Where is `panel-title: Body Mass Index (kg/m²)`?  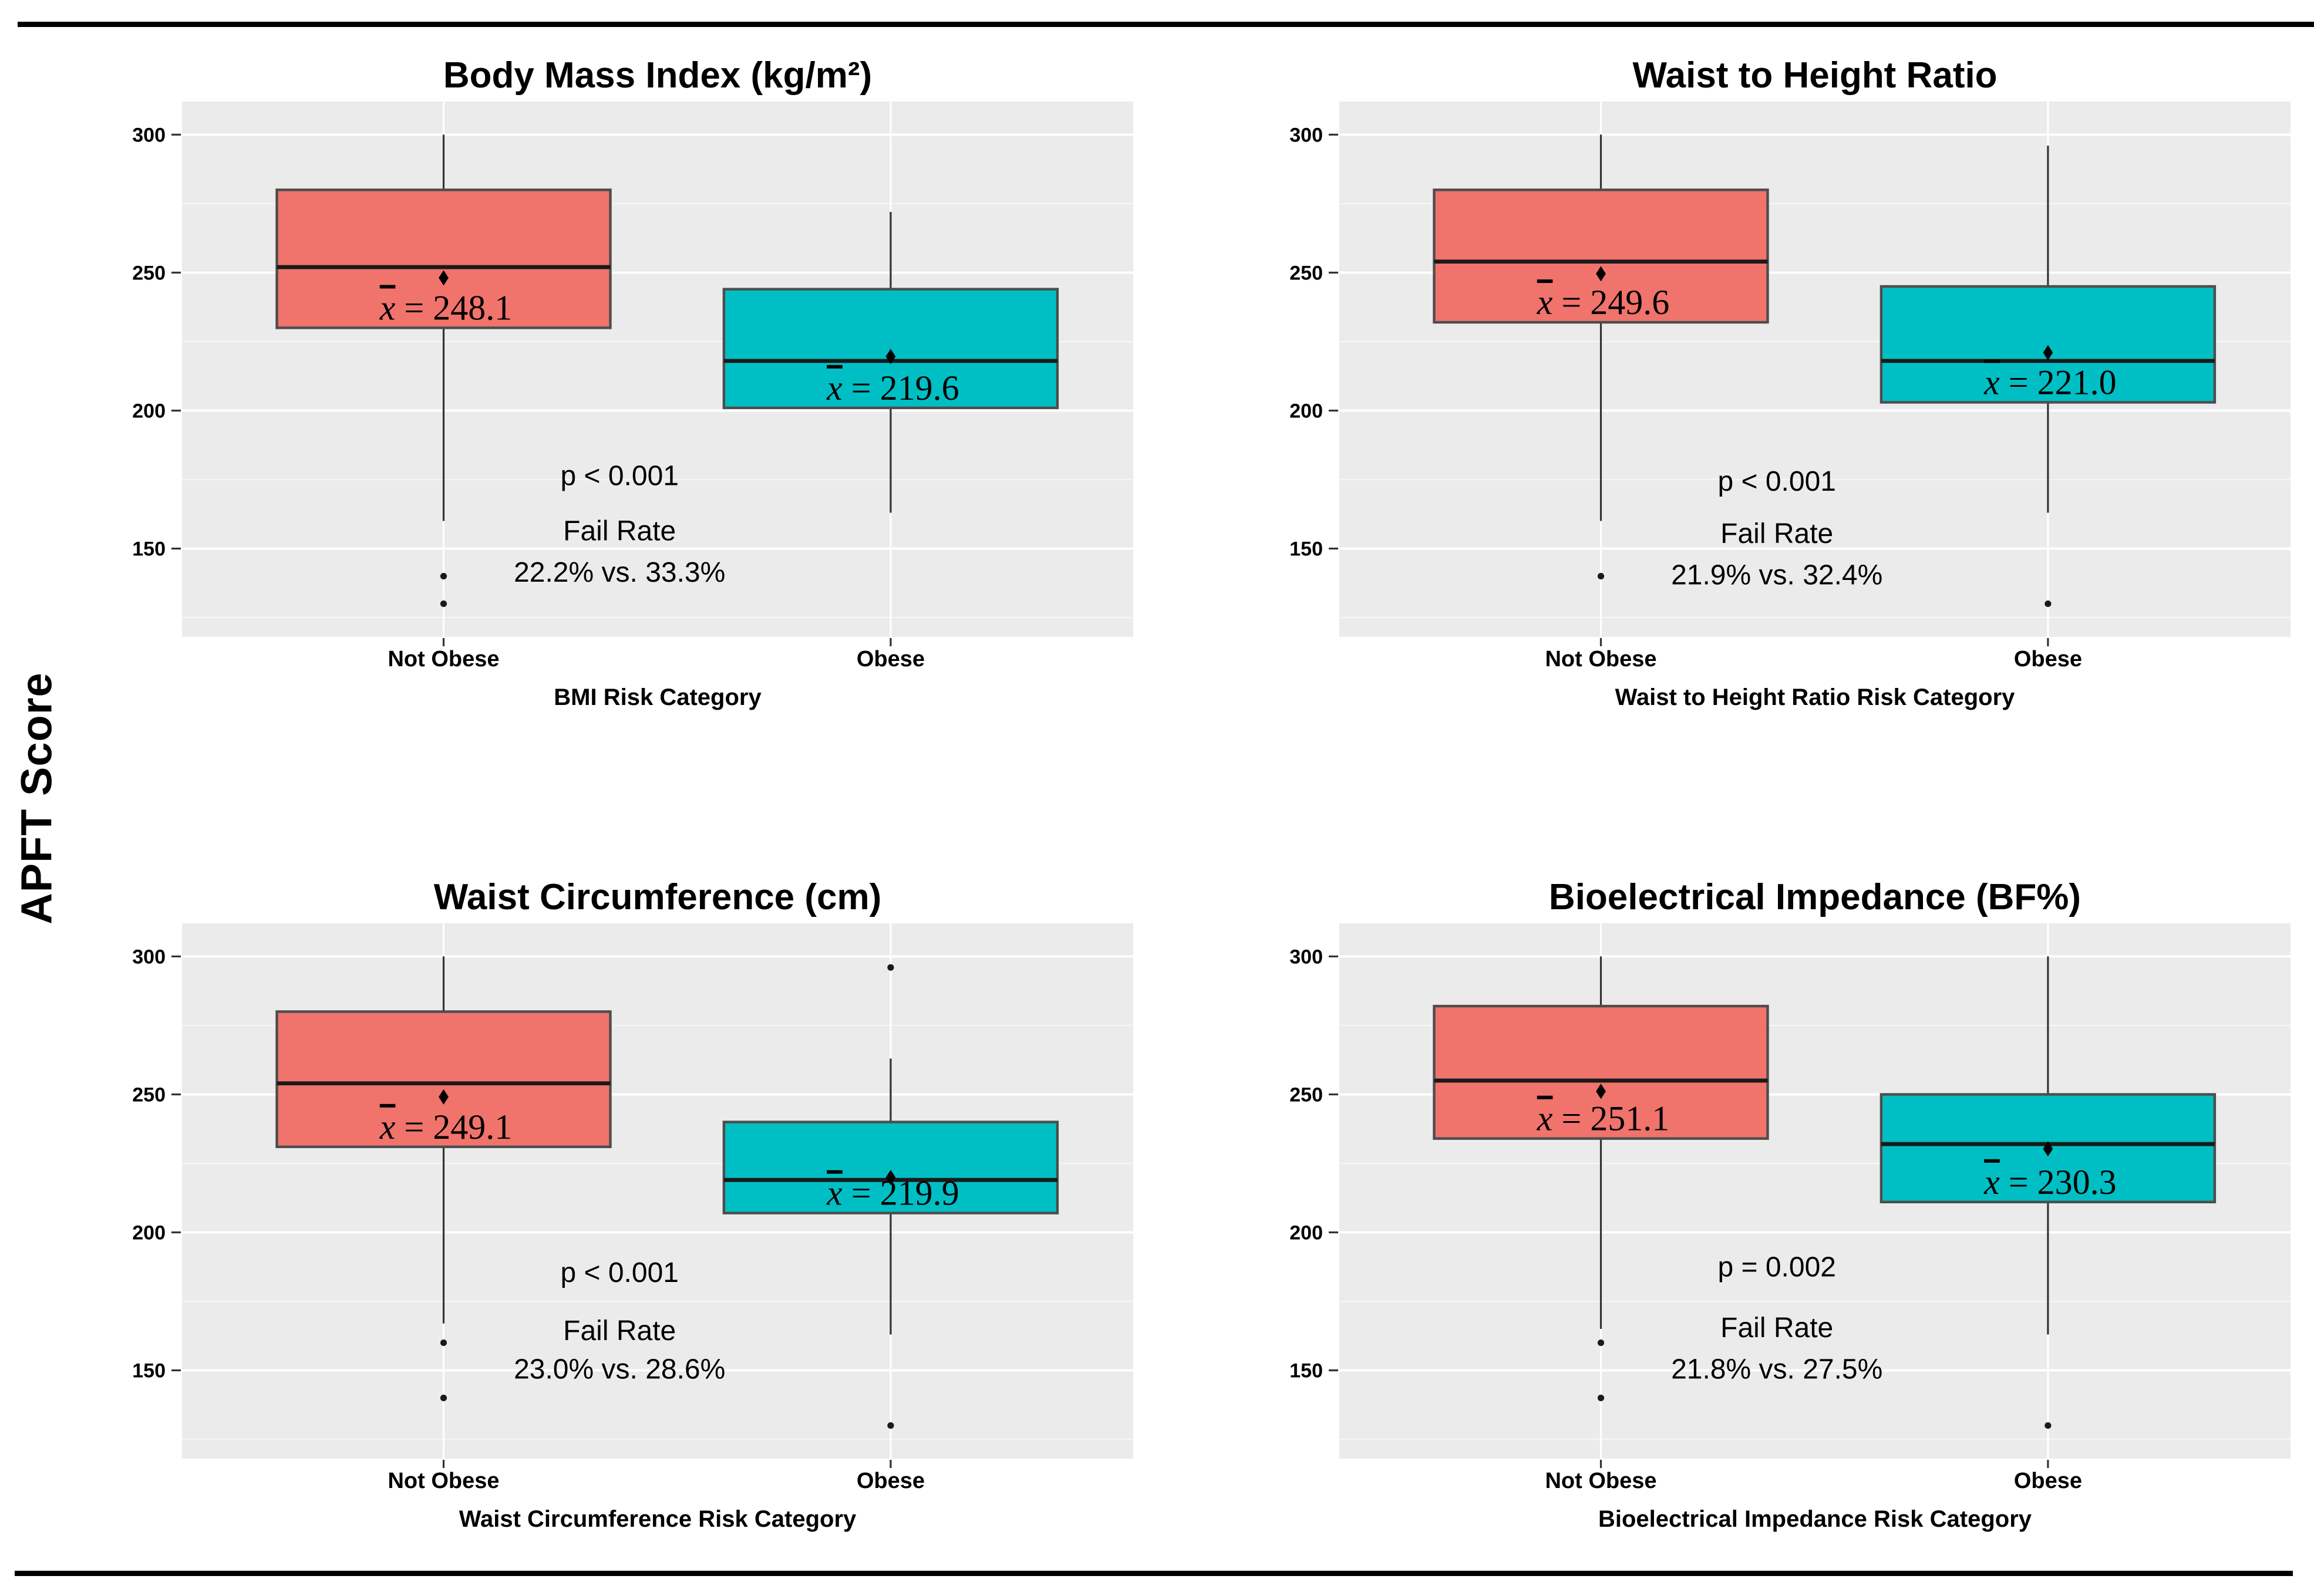 panel-title: Body Mass Index (kg/m²) is located at coordinates (658, 75).